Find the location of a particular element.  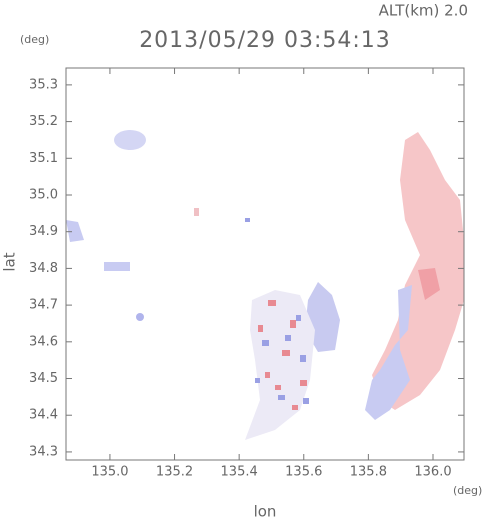

y-axis-label: lat is located at coordinates (10, 261).